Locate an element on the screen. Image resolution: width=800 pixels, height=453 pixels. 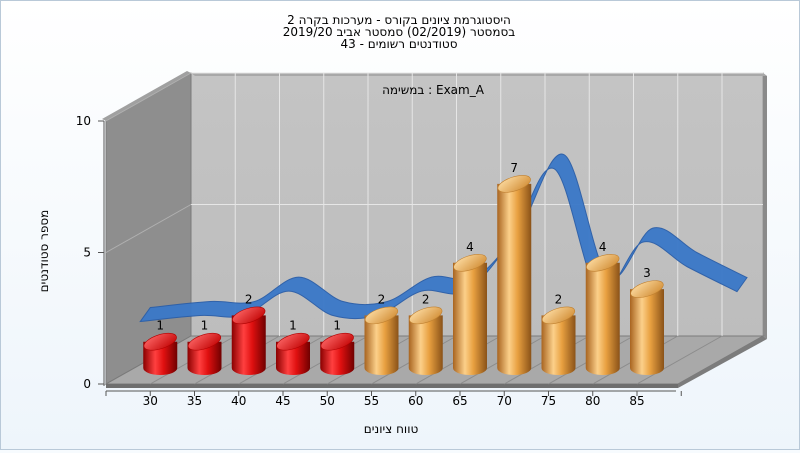
x-tick-label-85: 85 is located at coordinates (636, 401).